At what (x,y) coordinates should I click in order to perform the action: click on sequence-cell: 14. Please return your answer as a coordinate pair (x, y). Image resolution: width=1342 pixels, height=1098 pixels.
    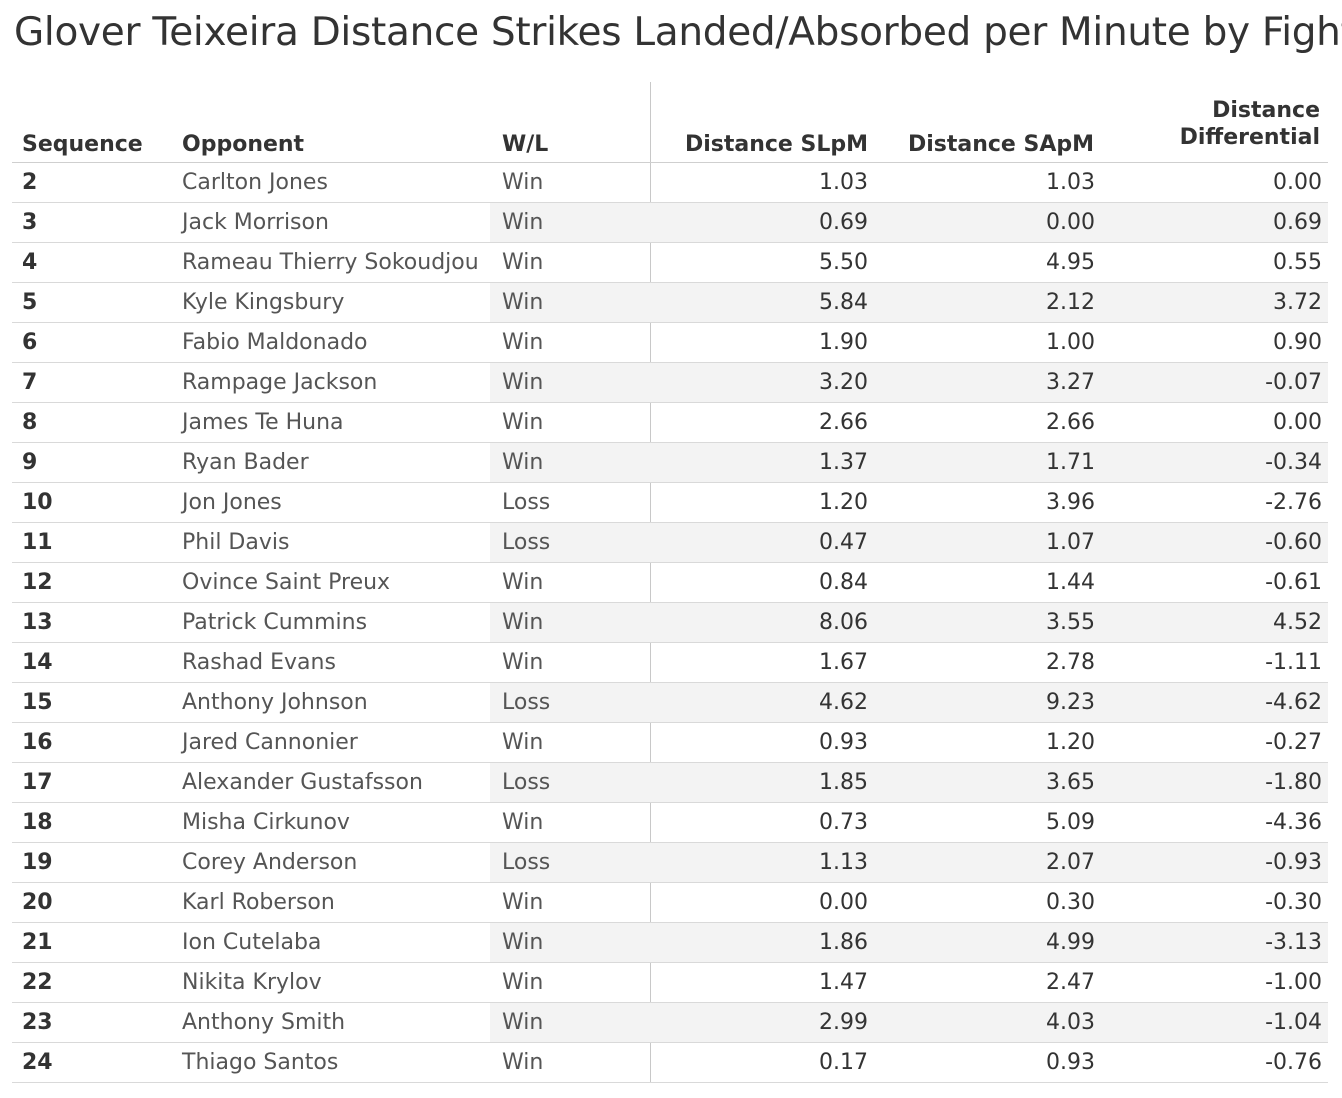
    Looking at the image, I should click on (37, 662).